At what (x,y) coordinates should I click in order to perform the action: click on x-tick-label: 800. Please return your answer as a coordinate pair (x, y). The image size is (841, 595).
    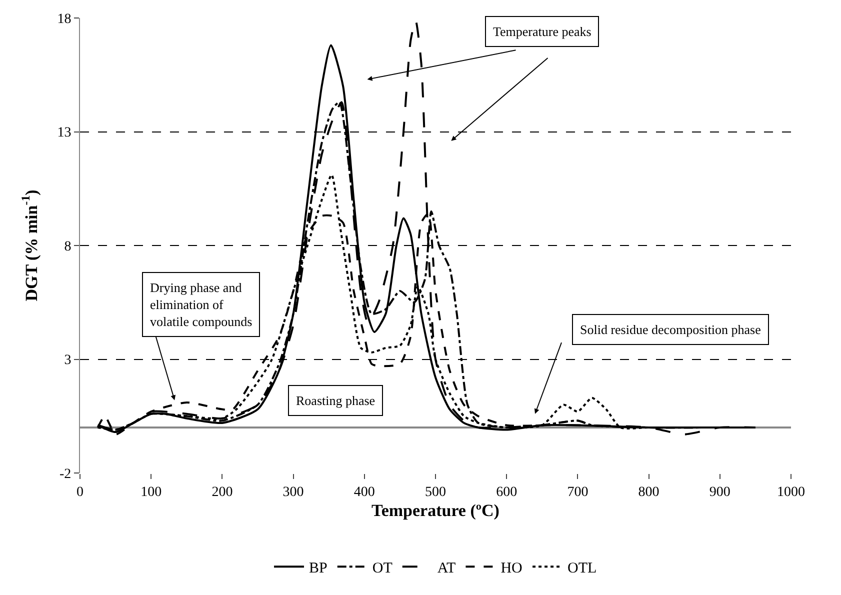
    Looking at the image, I should click on (649, 492).